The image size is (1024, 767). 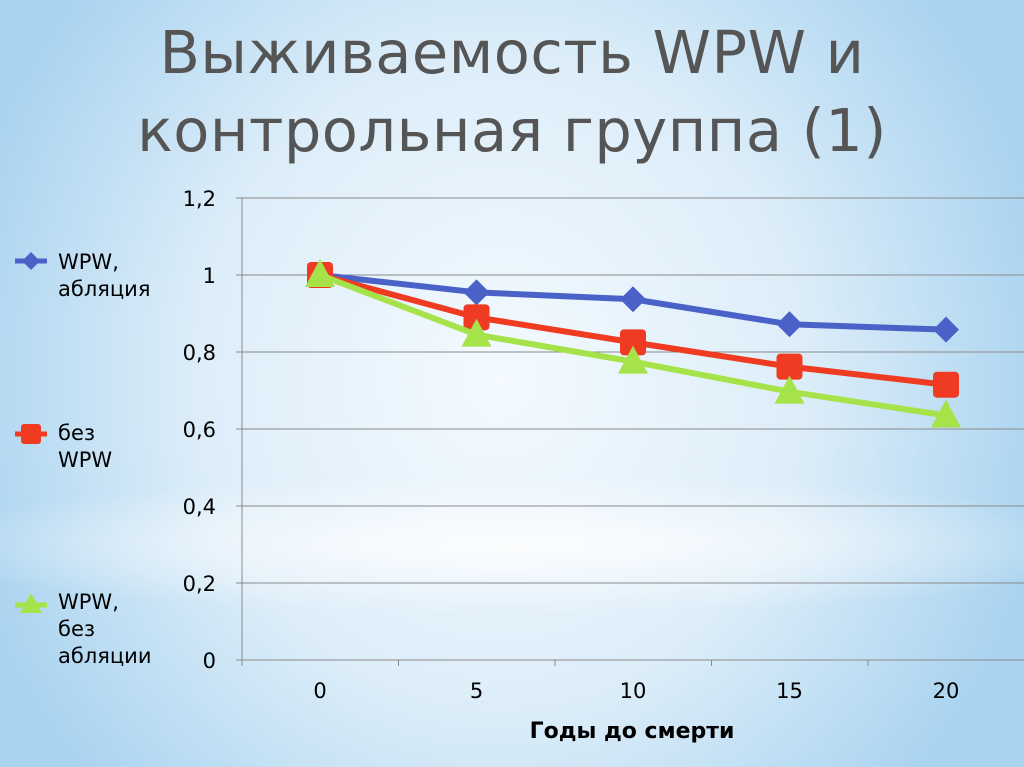 What do you see at coordinates (209, 276) in the screenshot?
I see `y-tick-label: 1` at bounding box center [209, 276].